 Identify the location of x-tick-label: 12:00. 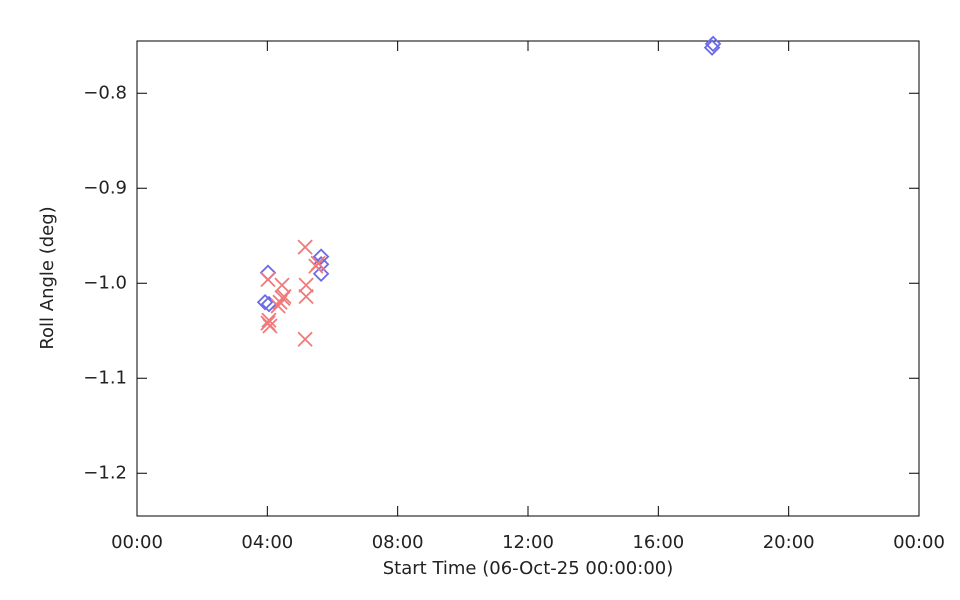
(528, 542).